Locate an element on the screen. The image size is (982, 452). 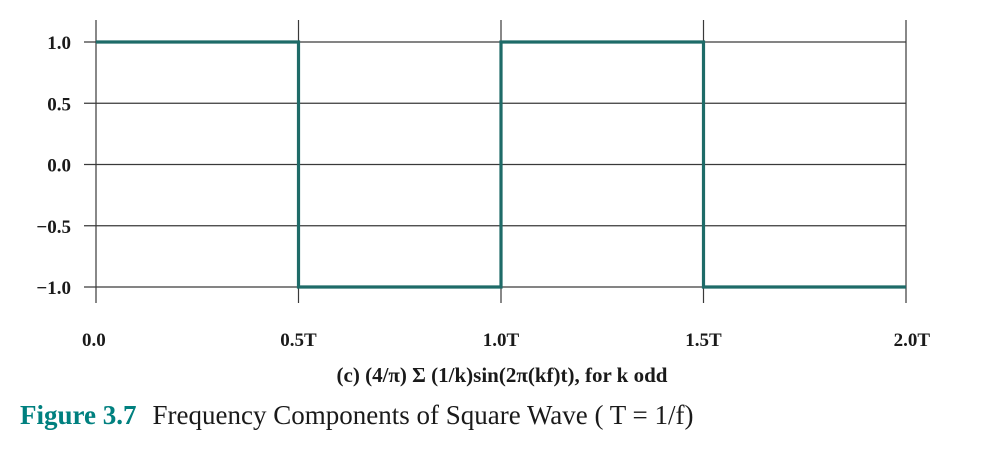
x-tick-label: 0.5T is located at coordinates (298, 340).